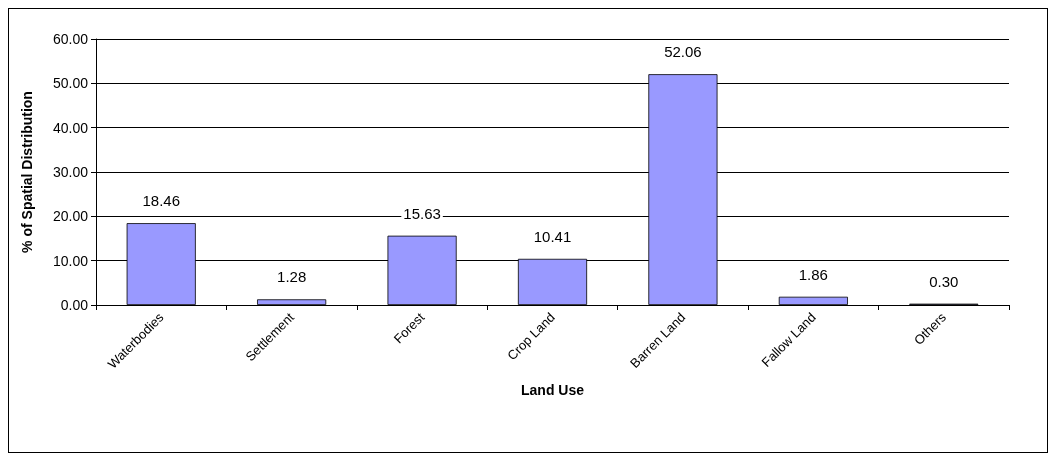 Image resolution: width=1059 pixels, height=464 pixels. What do you see at coordinates (70, 172) in the screenshot?
I see `y-tick-label: 30.00` at bounding box center [70, 172].